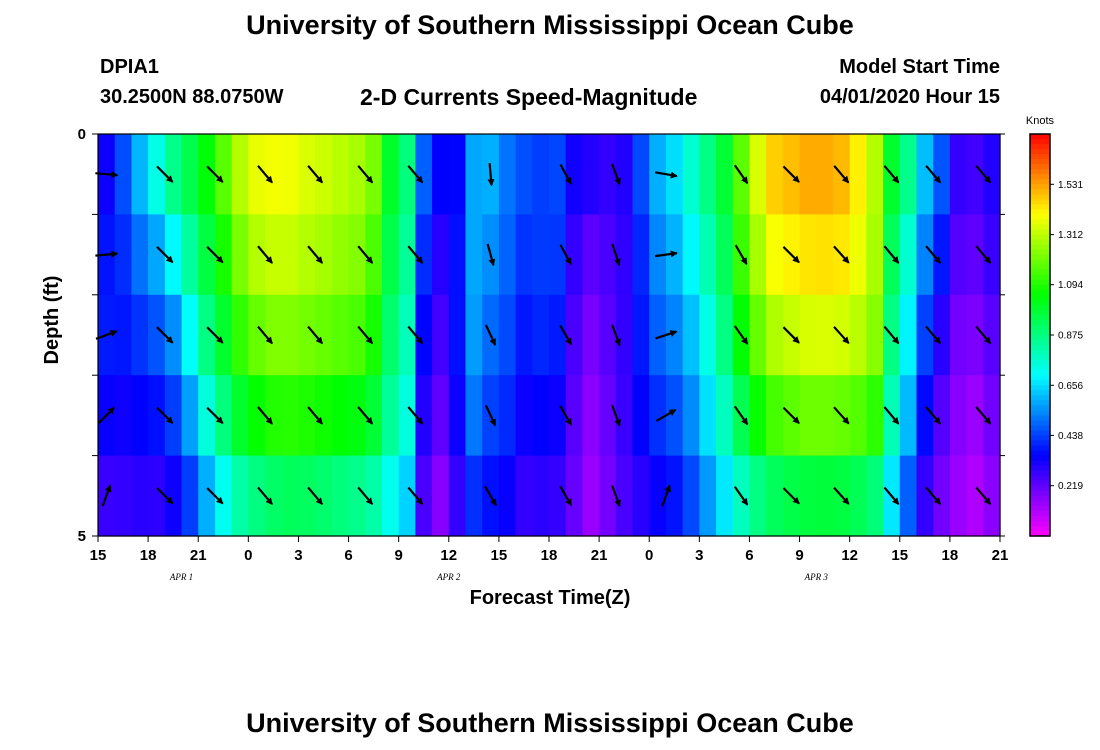  Describe the element at coordinates (1054, 326) in the screenshot. I see `colorbar: Knots 1.531 1.312 1.094 0.875 0.656 0.438 0.219` at that location.